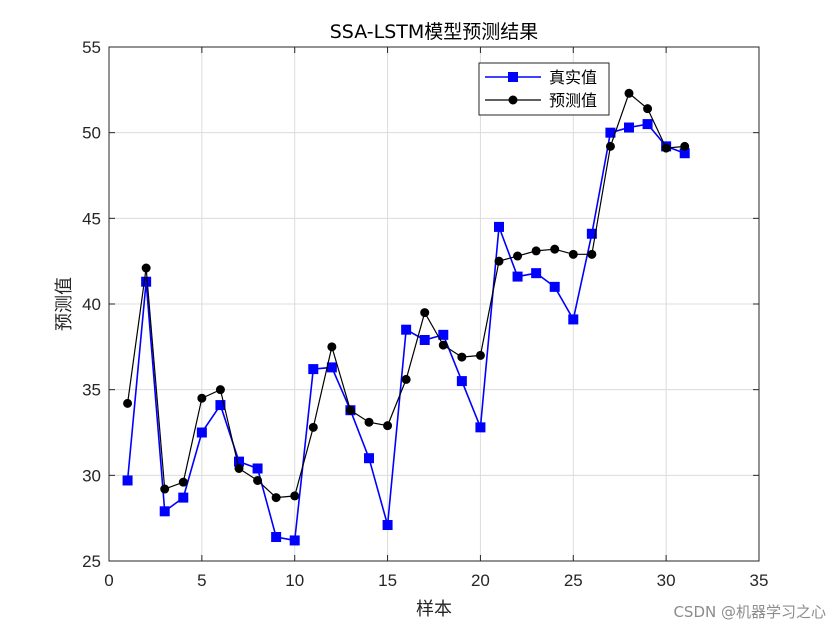 The width and height of the screenshot is (840, 630). Describe the element at coordinates (91, 561) in the screenshot. I see `y-tick-label: 25` at that location.